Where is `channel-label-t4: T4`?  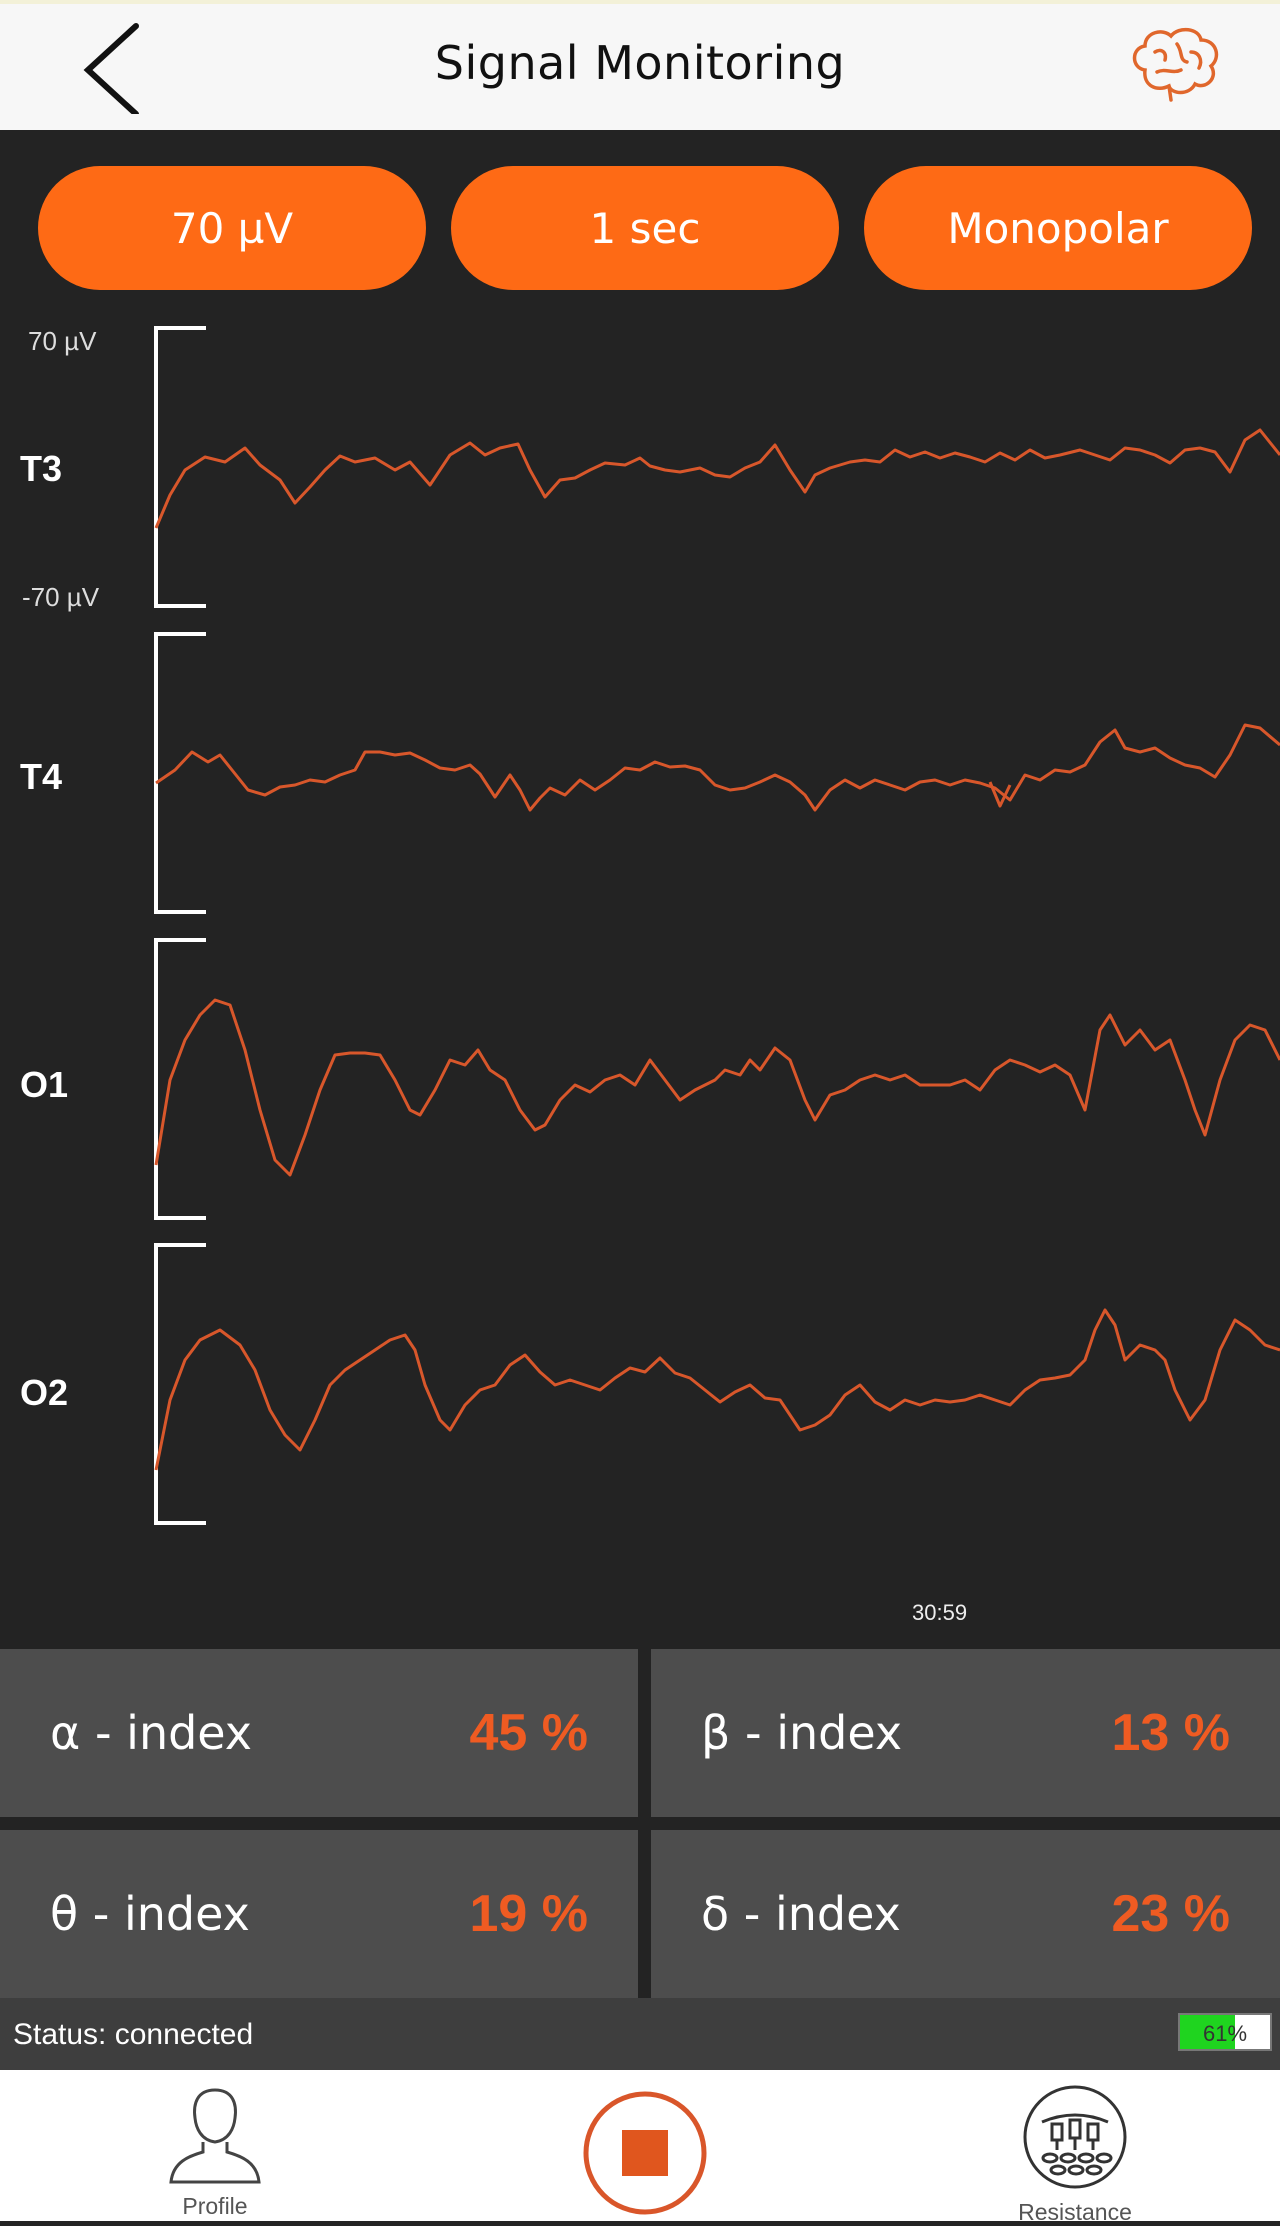
channel-label-t4: T4 is located at coordinates (41, 776).